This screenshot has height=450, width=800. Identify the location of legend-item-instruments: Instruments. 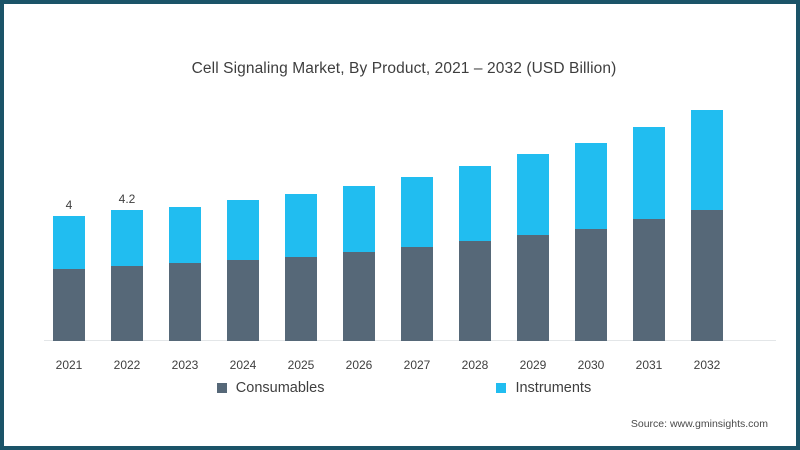
(543, 388).